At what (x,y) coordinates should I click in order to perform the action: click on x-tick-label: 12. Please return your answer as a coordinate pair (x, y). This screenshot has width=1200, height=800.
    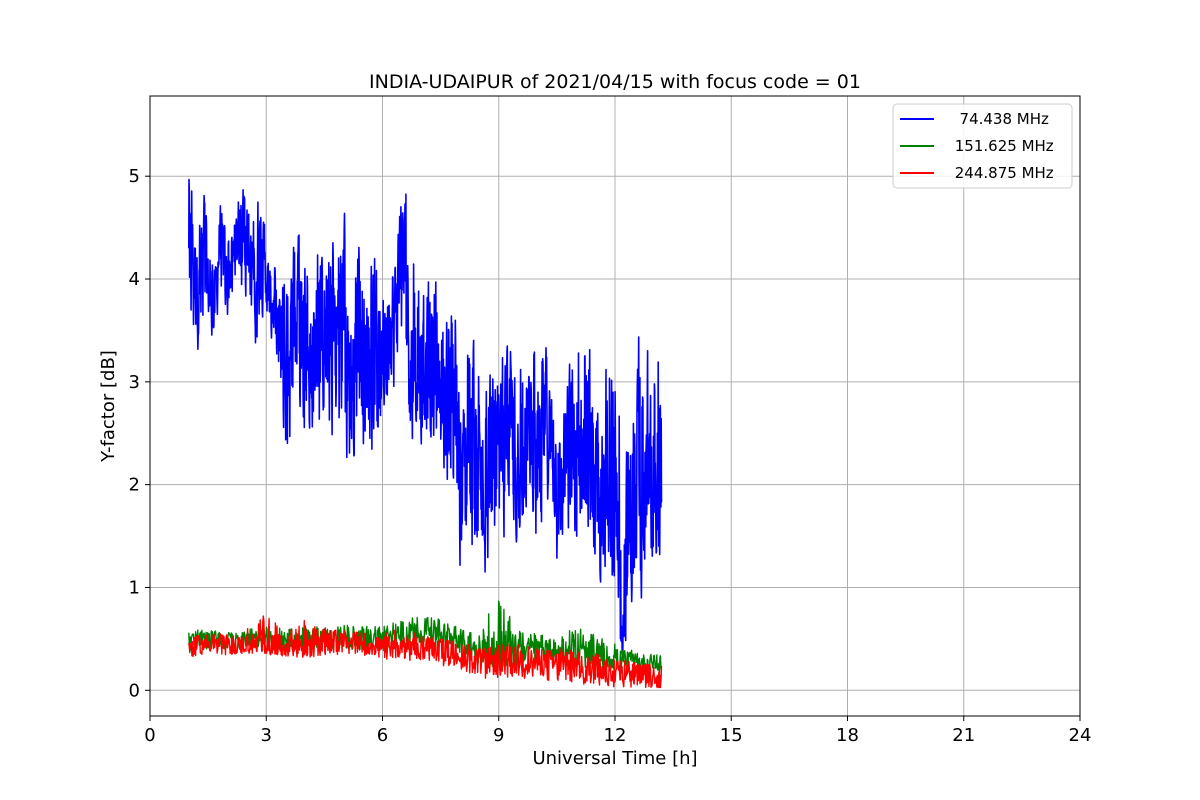
    Looking at the image, I should click on (615, 735).